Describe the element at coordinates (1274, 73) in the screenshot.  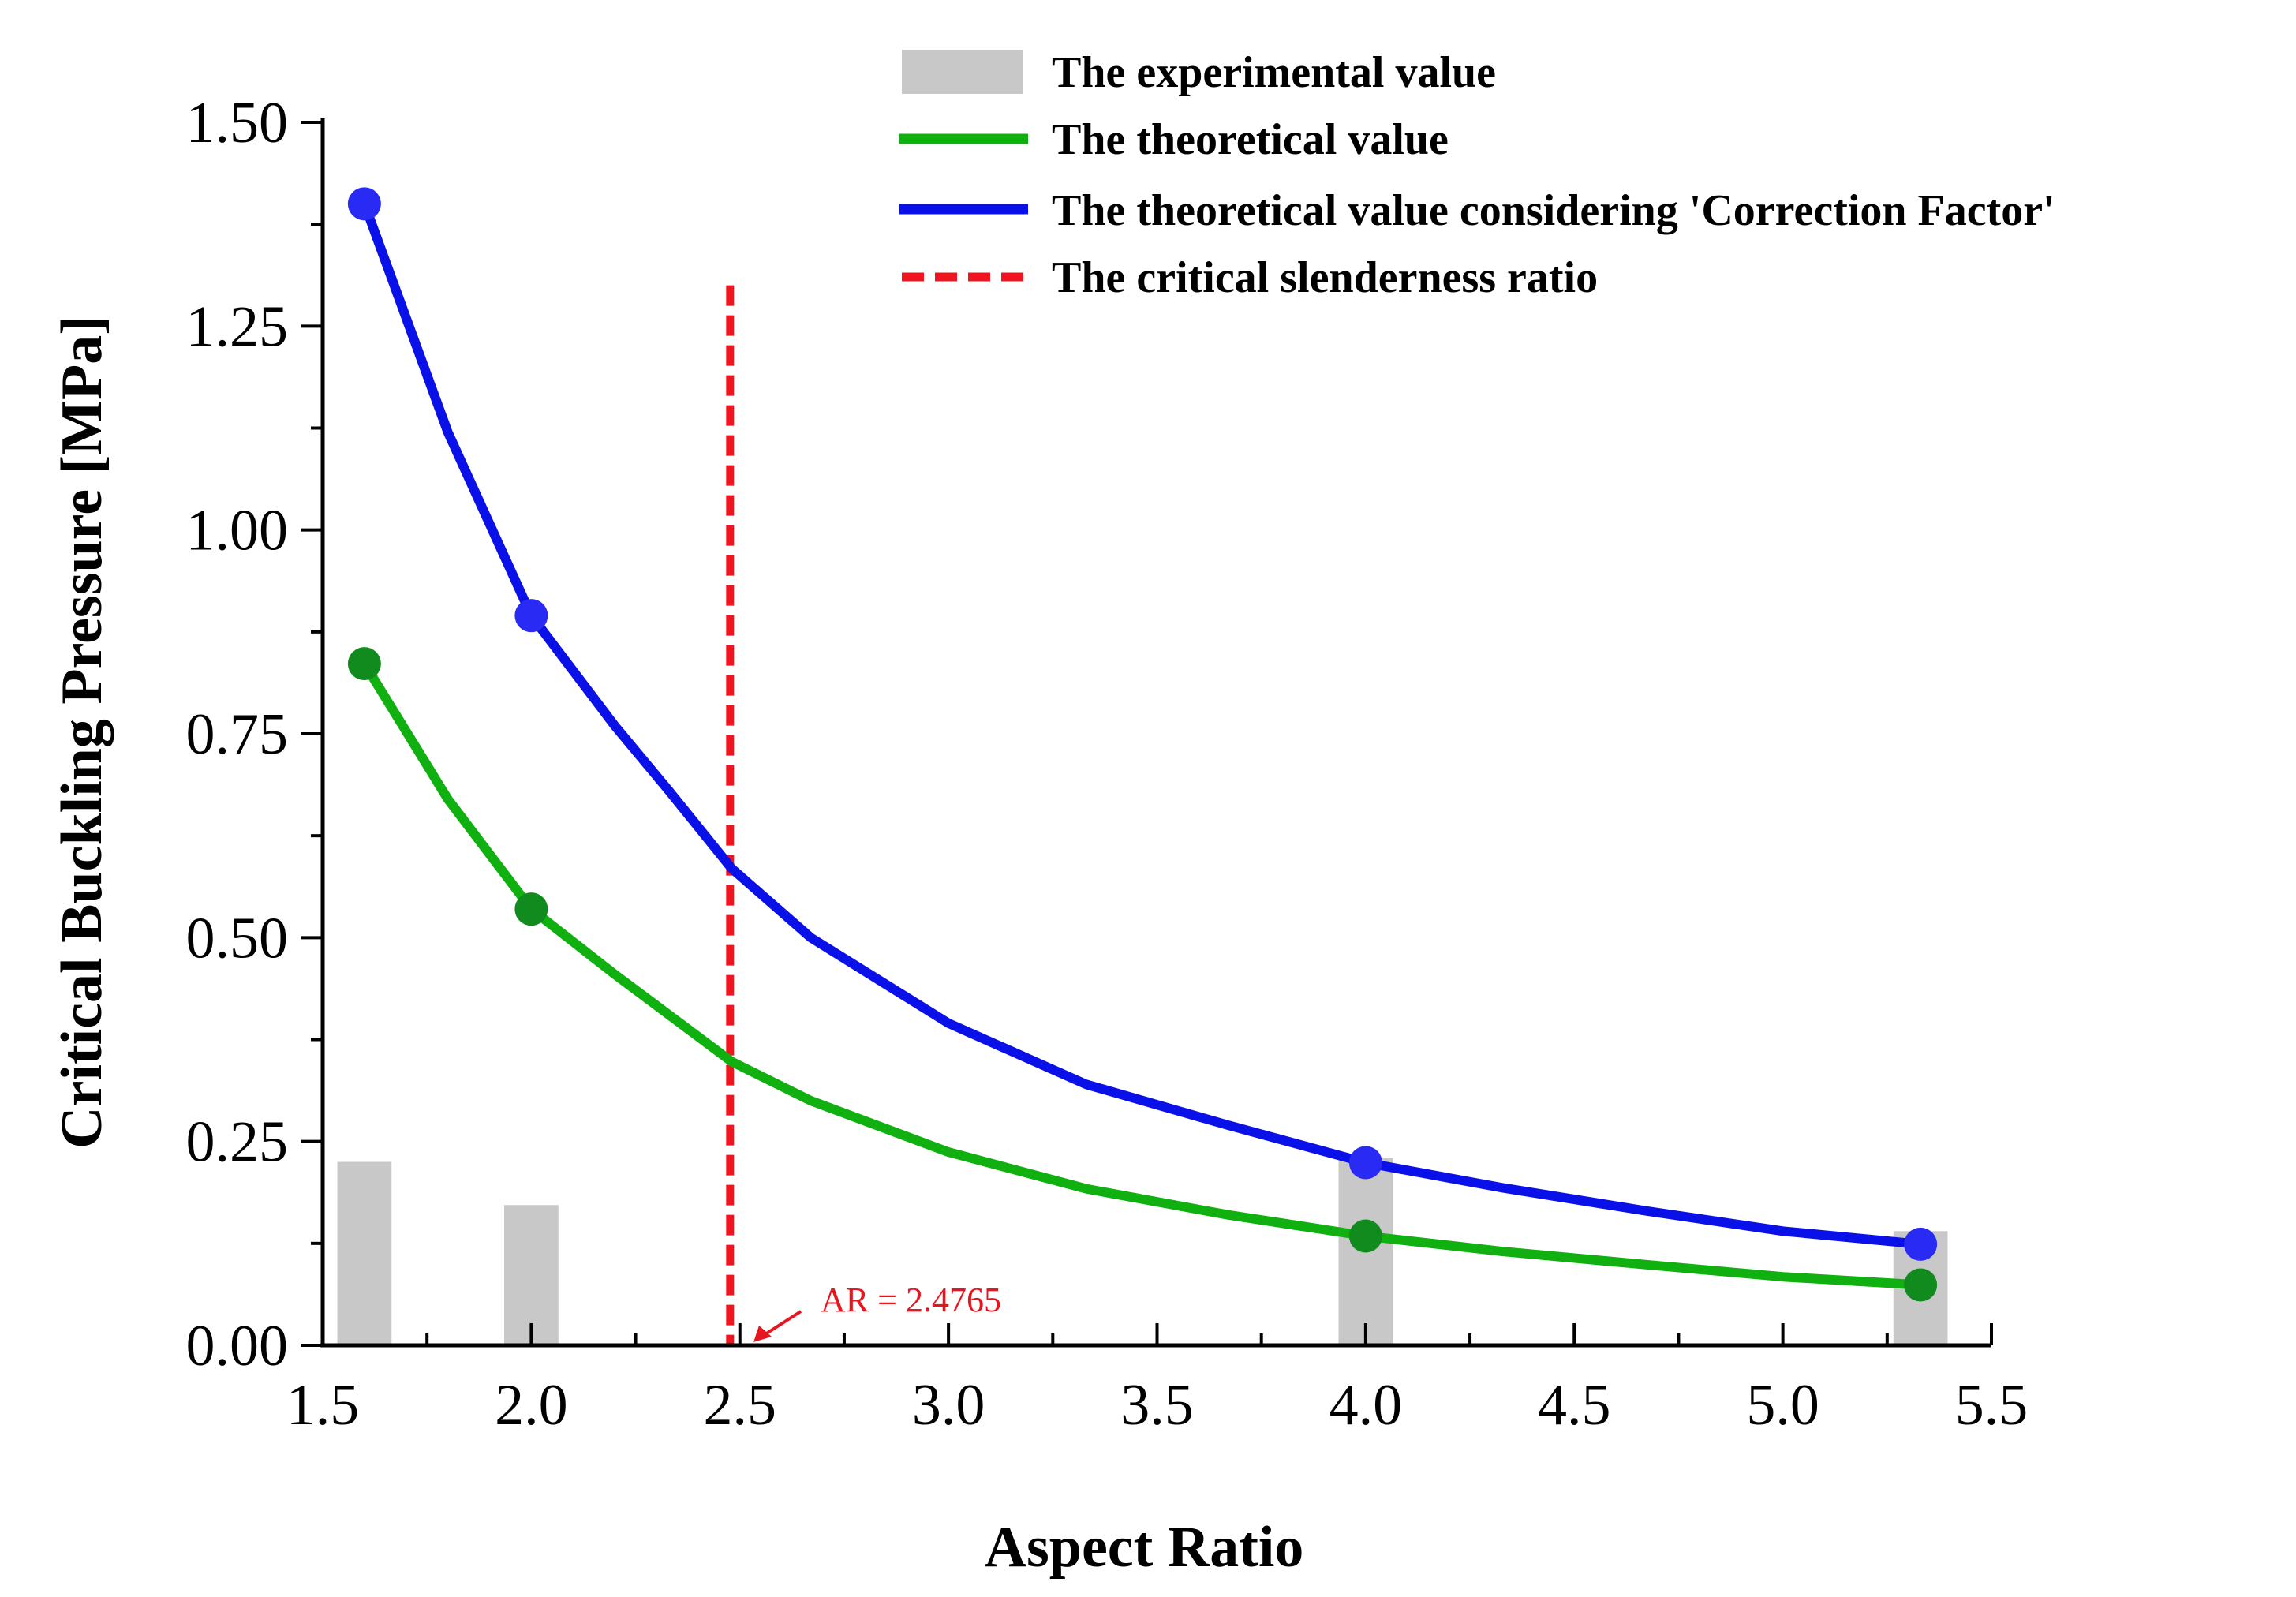
I see `legend-label-experimental: The experimental value` at that location.